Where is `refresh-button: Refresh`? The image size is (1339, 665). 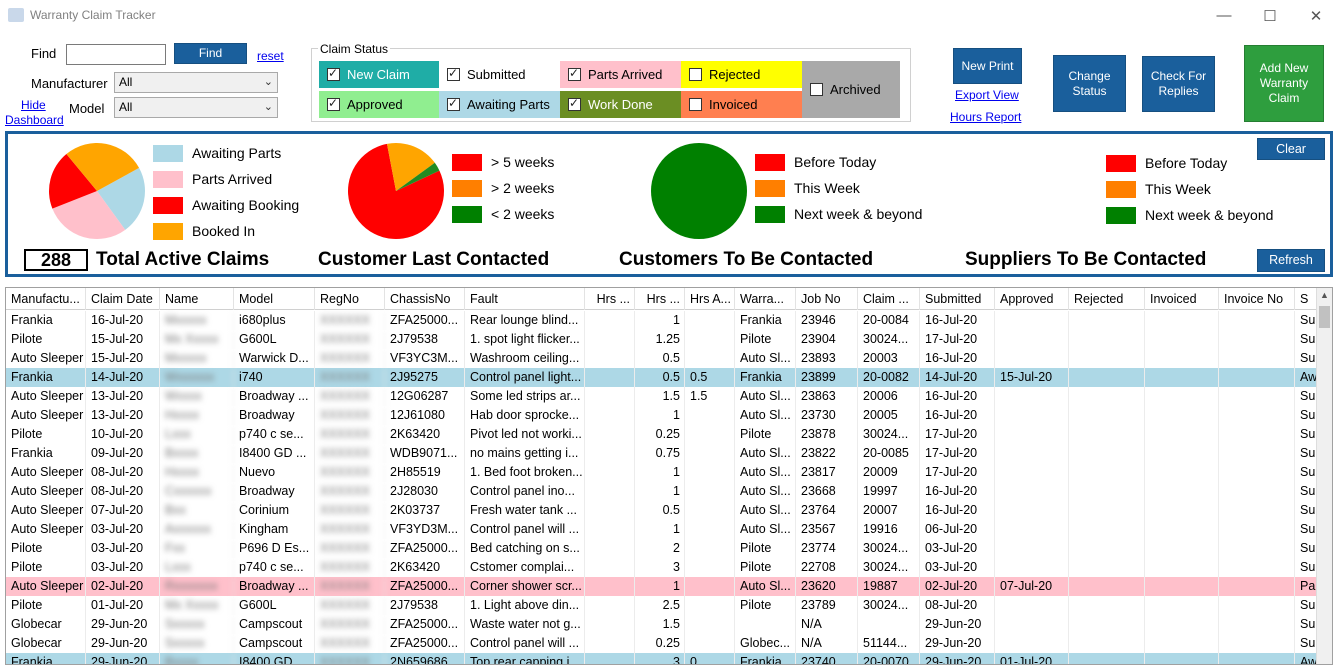
refresh-button: Refresh is located at coordinates (1291, 260).